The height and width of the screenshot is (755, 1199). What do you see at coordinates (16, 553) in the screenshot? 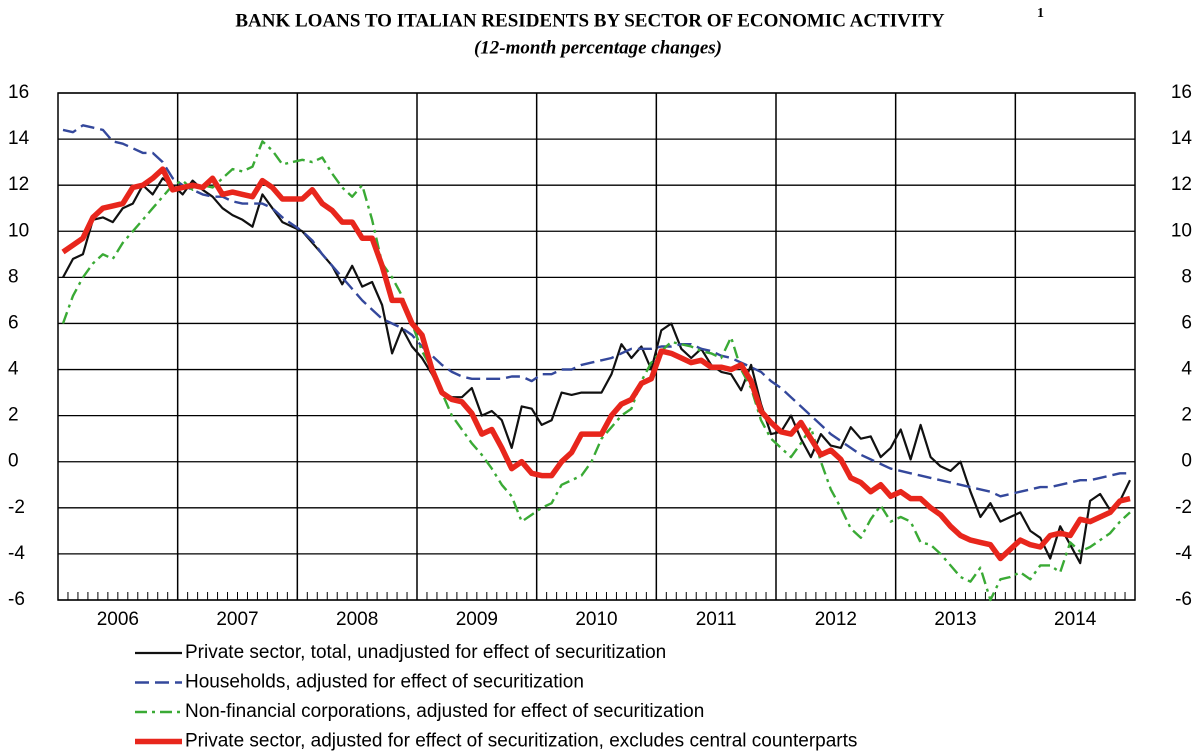
I see `y-tick-label: -4` at bounding box center [16, 553].